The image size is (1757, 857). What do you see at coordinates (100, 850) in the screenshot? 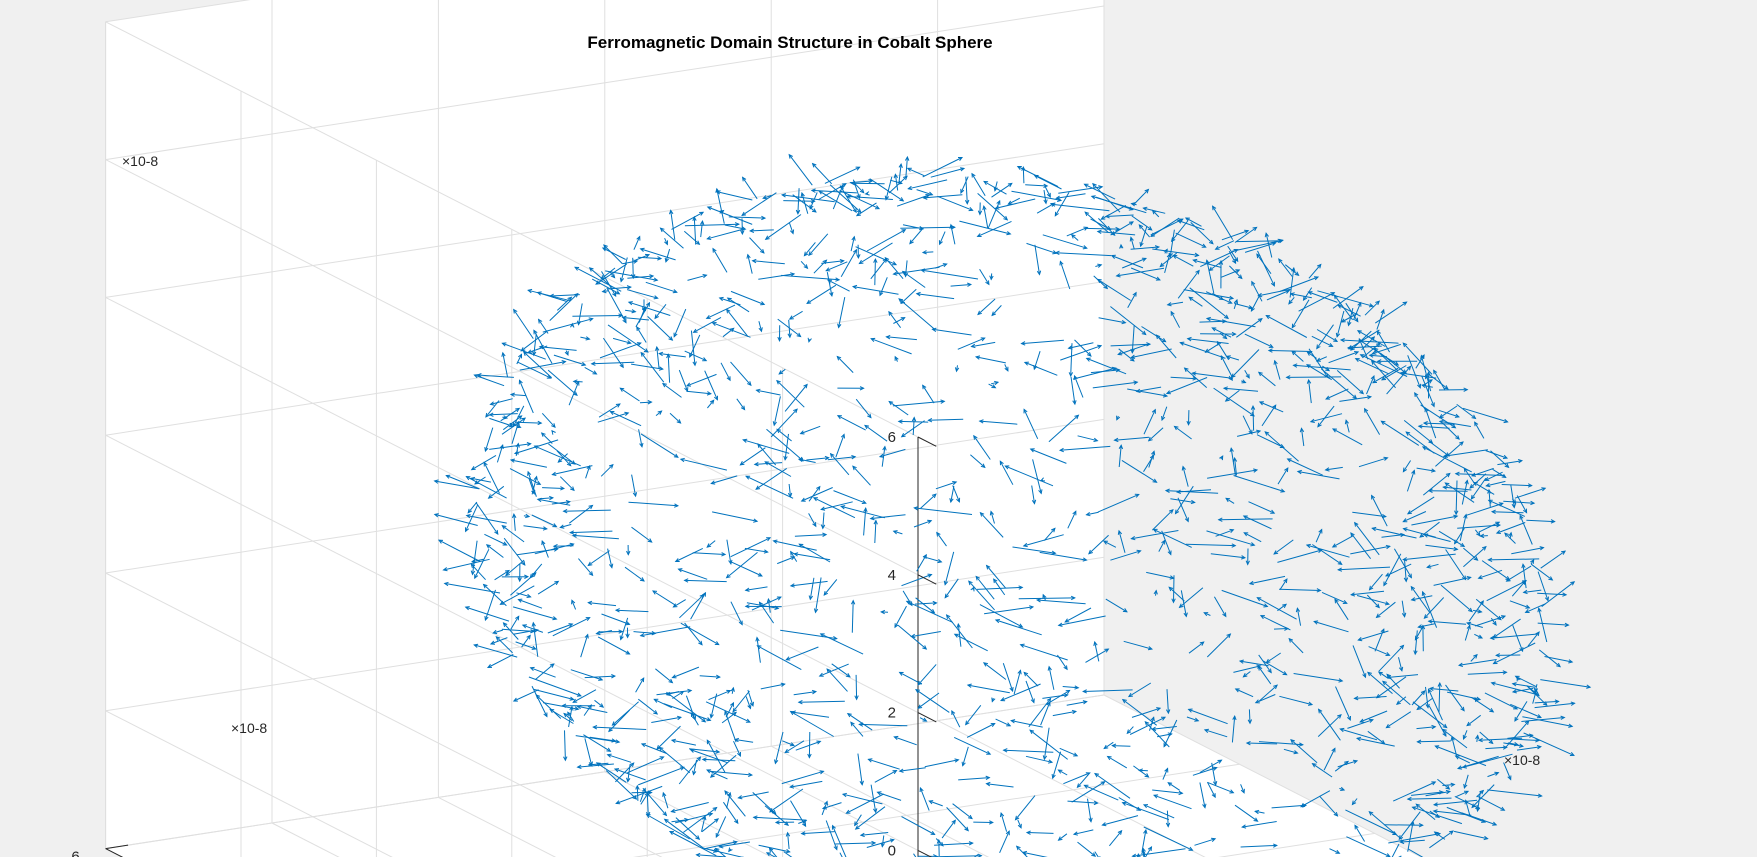
I see `y-axis-ticks: -6-4-20246` at bounding box center [100, 850].